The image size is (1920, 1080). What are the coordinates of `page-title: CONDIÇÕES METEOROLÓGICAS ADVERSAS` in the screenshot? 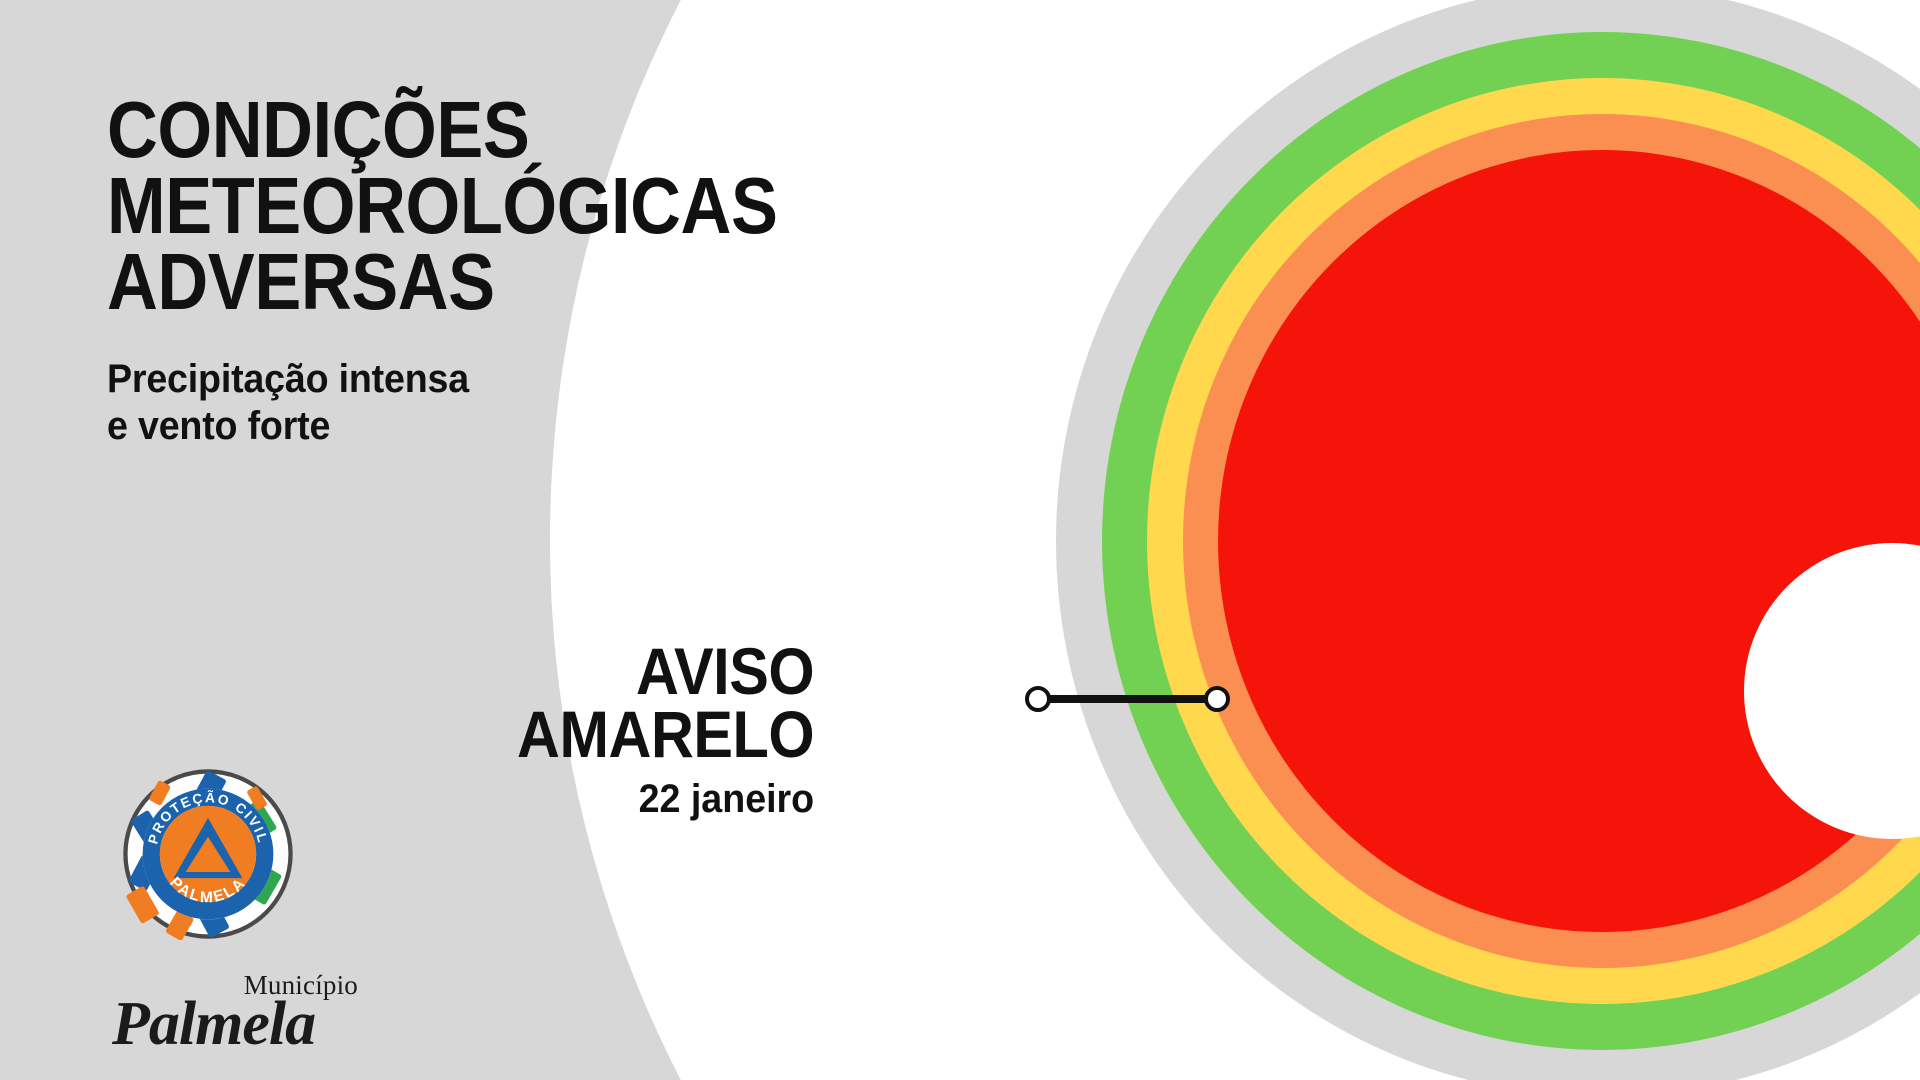 It's located at (442, 205).